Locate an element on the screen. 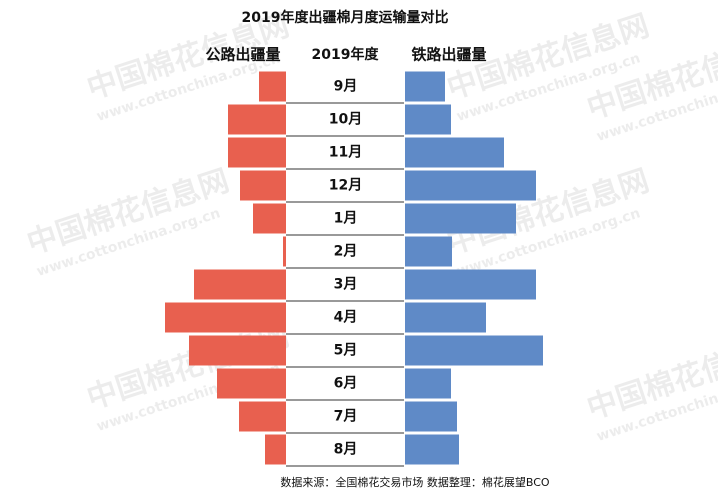 Image resolution: width=718 pixels, height=503 pixels. category-label: 4月 is located at coordinates (346, 318).